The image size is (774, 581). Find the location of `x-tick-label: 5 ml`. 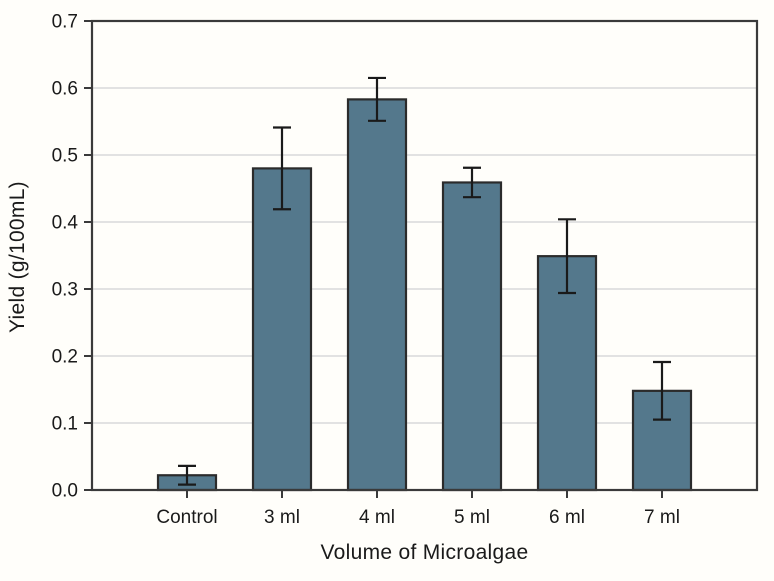

x-tick-label: 5 ml is located at coordinates (472, 517).